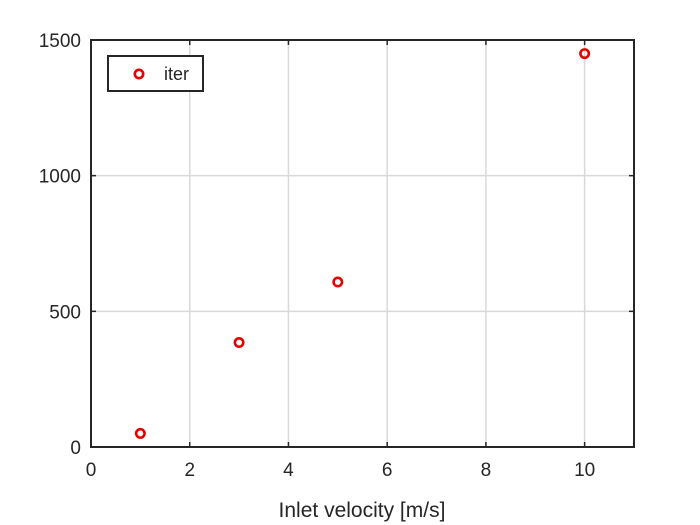  I want to click on y-tick-label: 0, so click(75, 448).